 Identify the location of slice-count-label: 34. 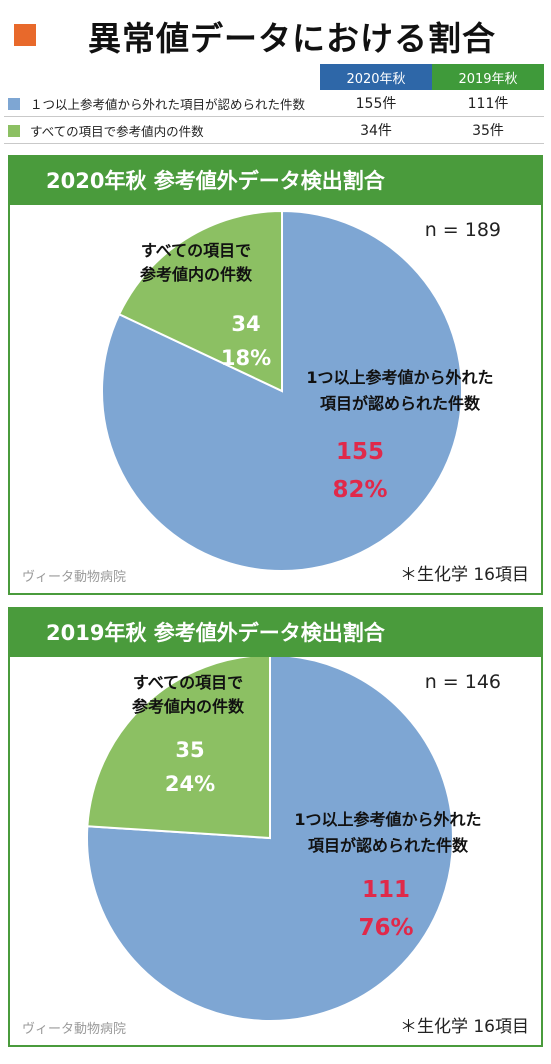
(246, 324).